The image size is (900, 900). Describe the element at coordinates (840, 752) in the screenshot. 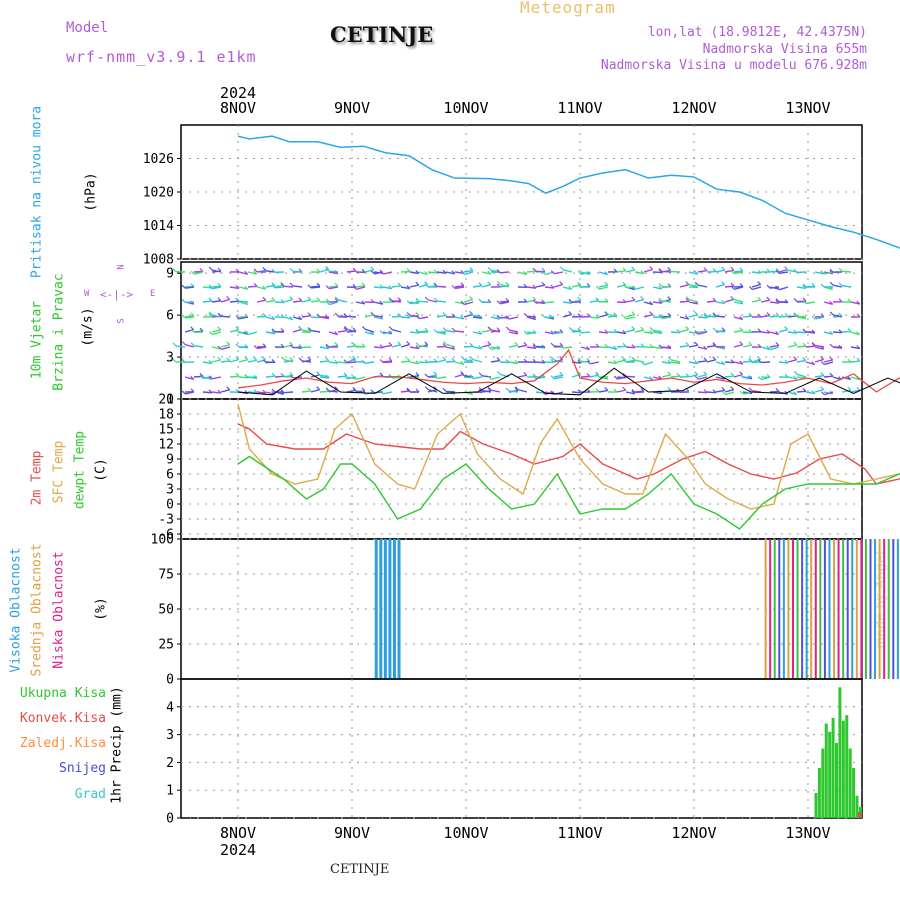

I see `precip-bar` at that location.